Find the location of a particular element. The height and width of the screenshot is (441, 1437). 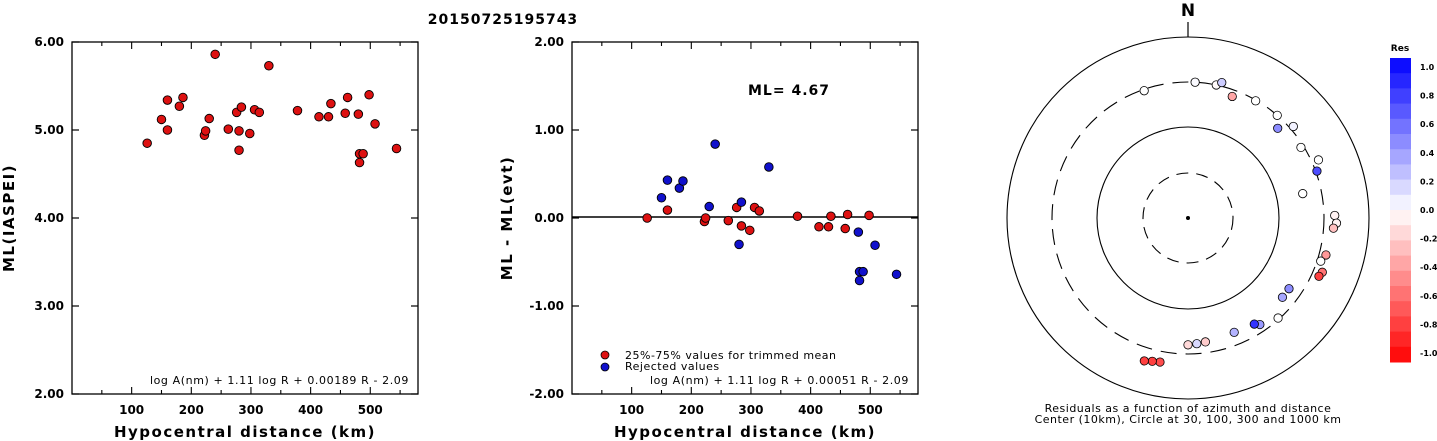

data-points is located at coordinates (772, 212).